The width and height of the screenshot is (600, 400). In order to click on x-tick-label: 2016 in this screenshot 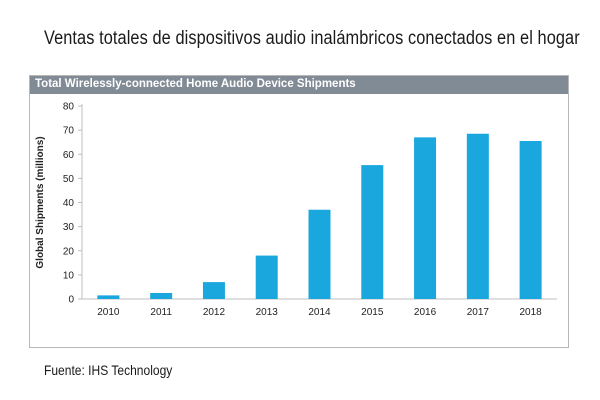, I will do `click(425, 312)`.